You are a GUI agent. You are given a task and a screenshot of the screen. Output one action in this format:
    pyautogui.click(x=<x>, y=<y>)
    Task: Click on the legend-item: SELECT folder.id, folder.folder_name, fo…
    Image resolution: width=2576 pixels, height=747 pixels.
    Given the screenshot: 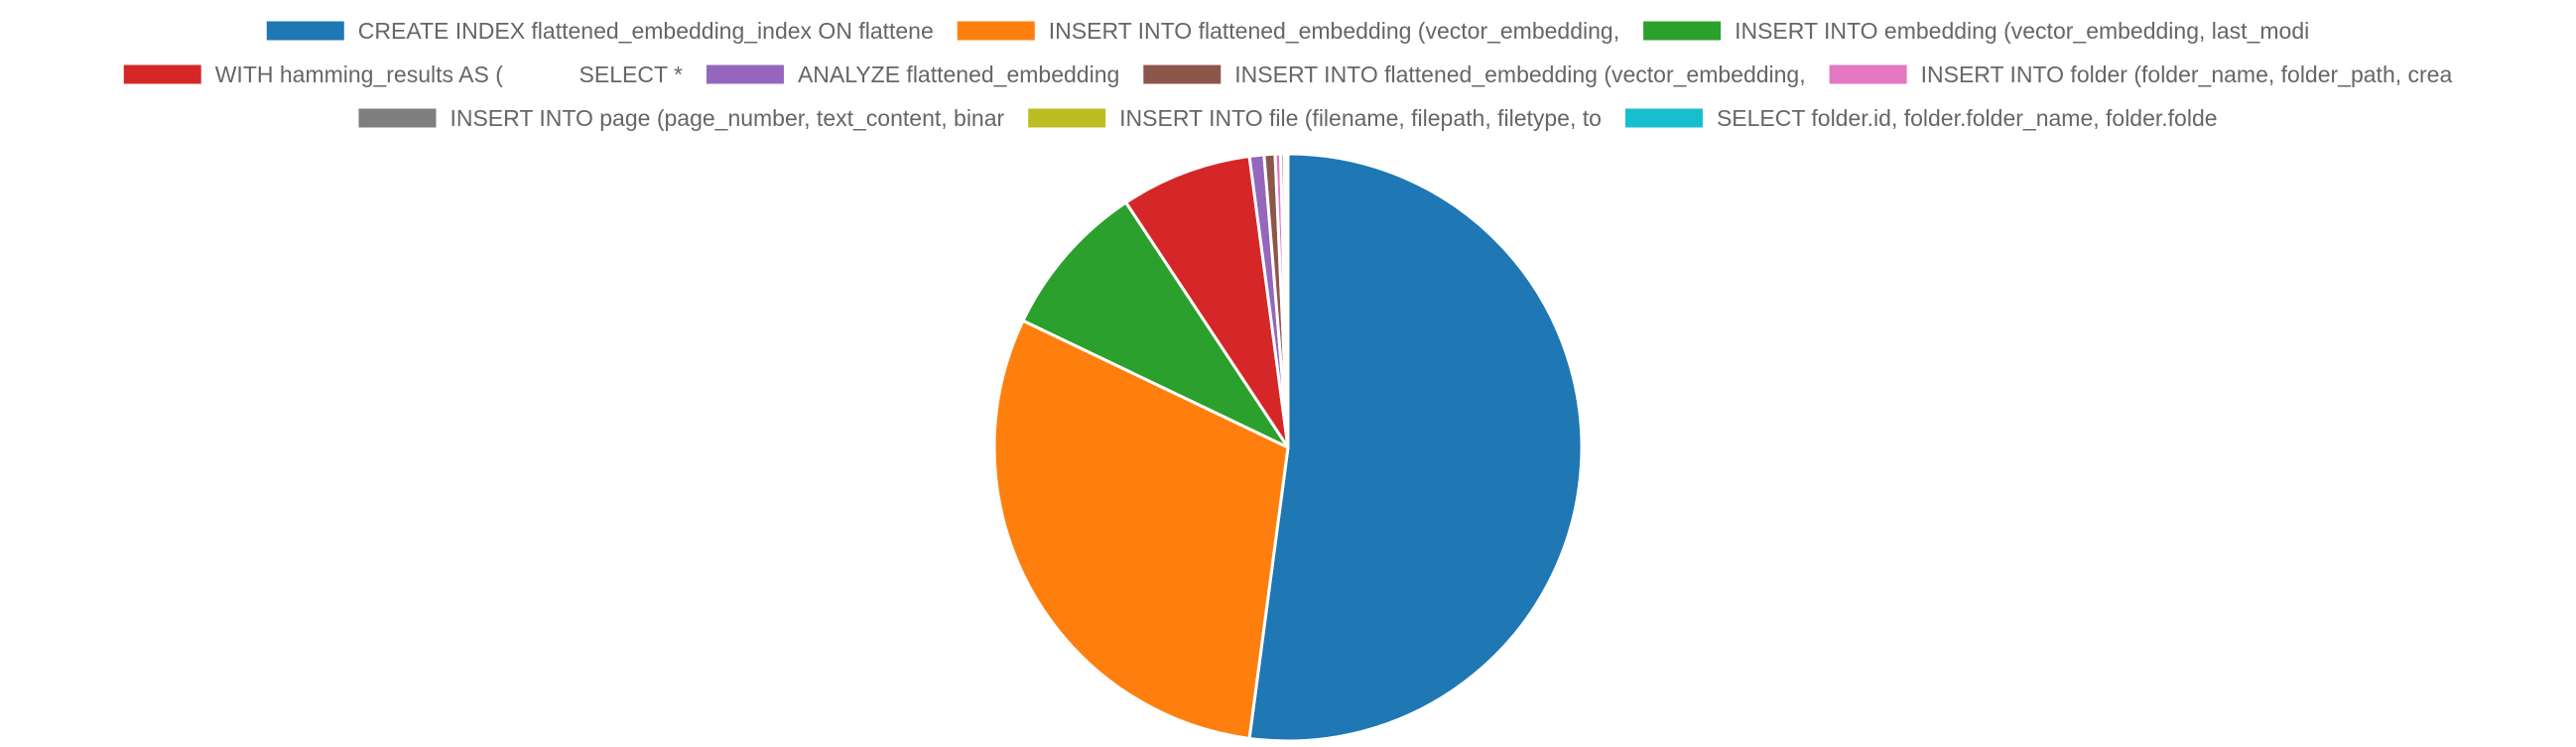 What is the action you would take?
    pyautogui.click(x=1921, y=118)
    